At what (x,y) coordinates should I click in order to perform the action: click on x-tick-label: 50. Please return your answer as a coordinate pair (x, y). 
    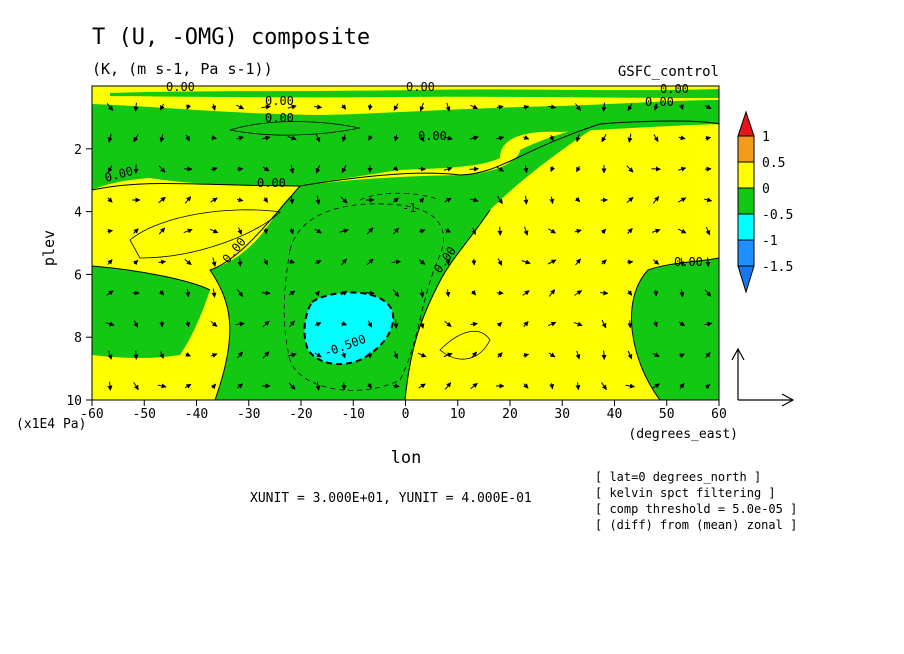
    Looking at the image, I should click on (667, 414).